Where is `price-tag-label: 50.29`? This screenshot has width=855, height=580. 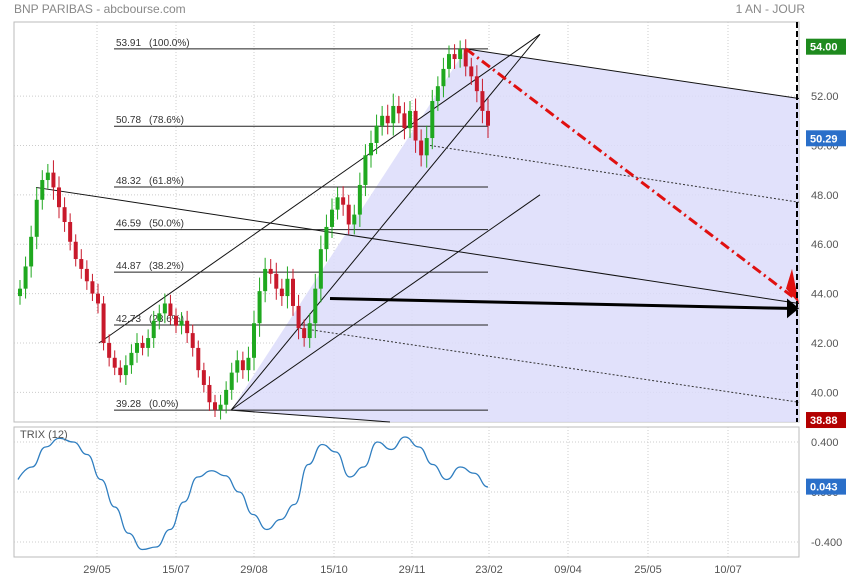
price-tag-label: 50.29 is located at coordinates (824, 139).